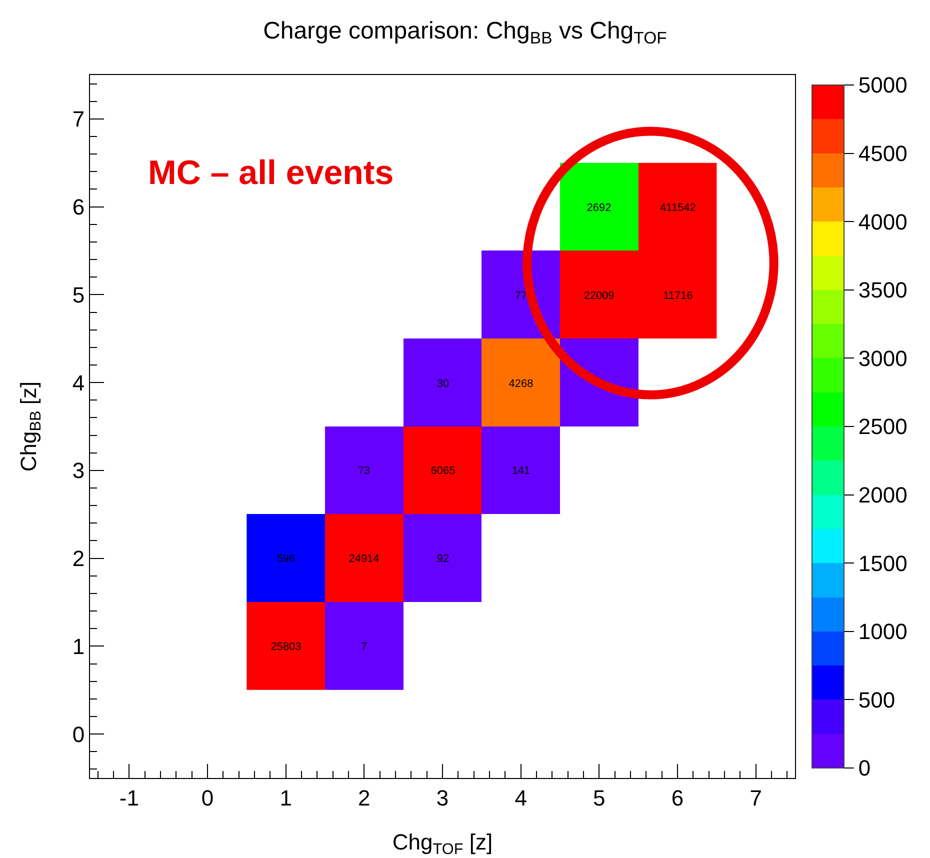  I want to click on data-label: 6065, so click(443, 470).